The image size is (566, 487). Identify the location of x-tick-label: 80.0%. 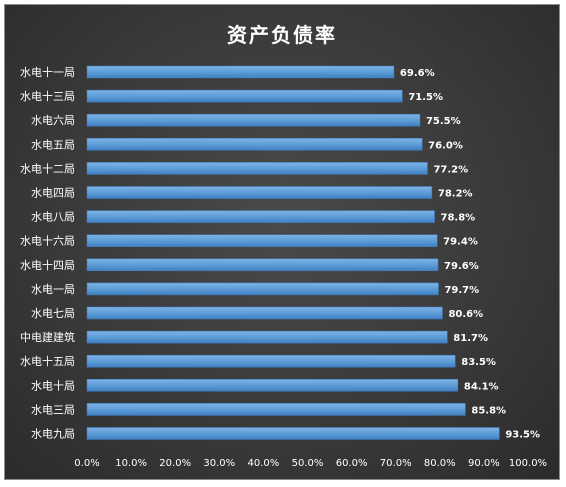
(440, 463).